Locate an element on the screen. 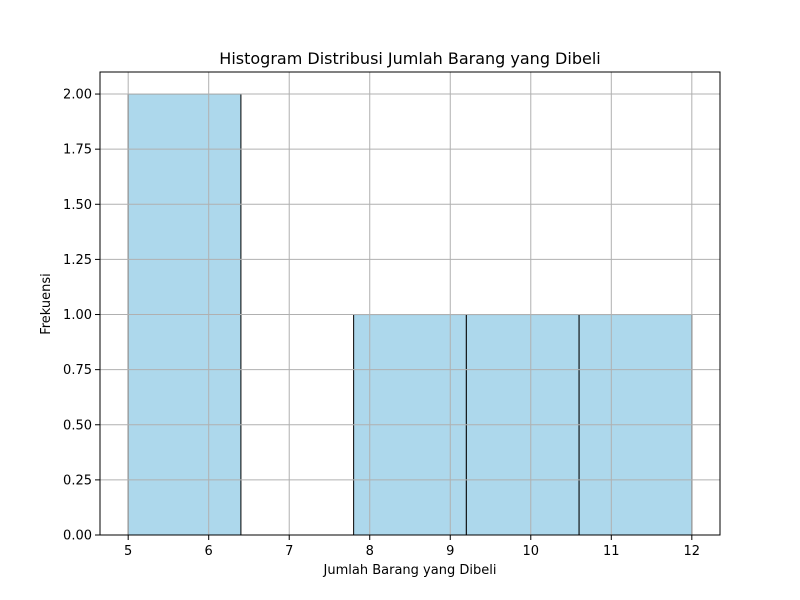 The image size is (800, 600). x-ticks: 5 6 7 8 9 10 11 12 is located at coordinates (412, 547).